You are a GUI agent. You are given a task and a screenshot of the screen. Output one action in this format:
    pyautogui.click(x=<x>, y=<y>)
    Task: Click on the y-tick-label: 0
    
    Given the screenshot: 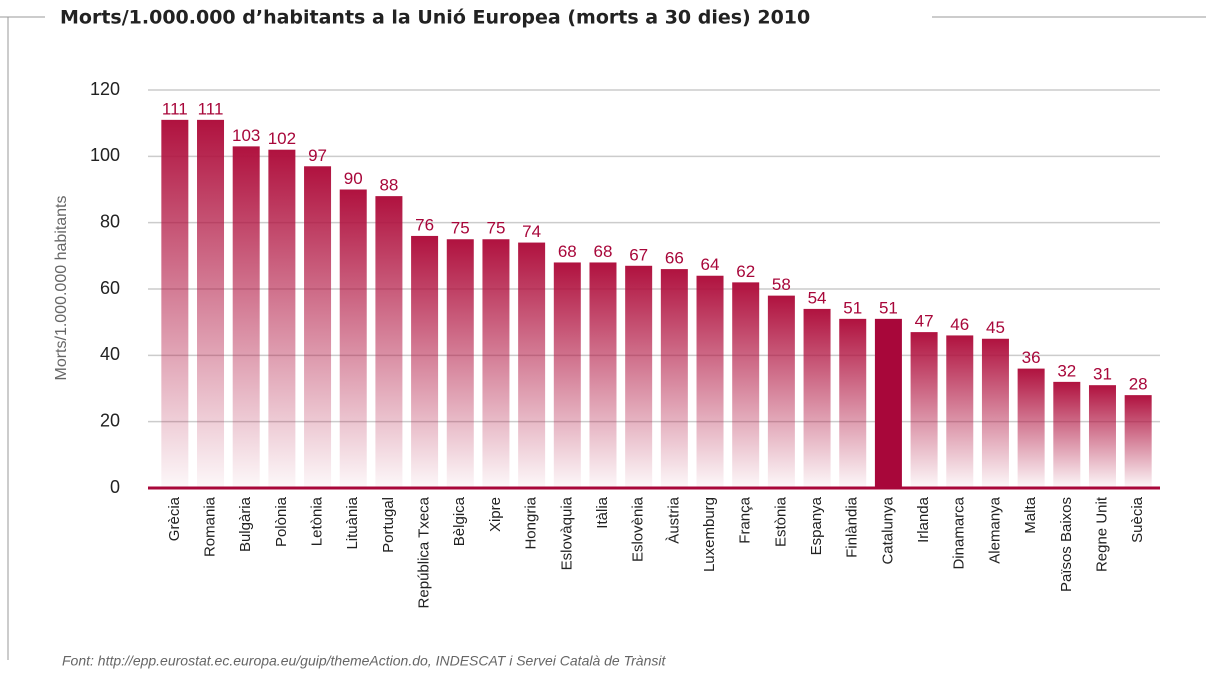 What is the action you would take?
    pyautogui.click(x=115, y=487)
    